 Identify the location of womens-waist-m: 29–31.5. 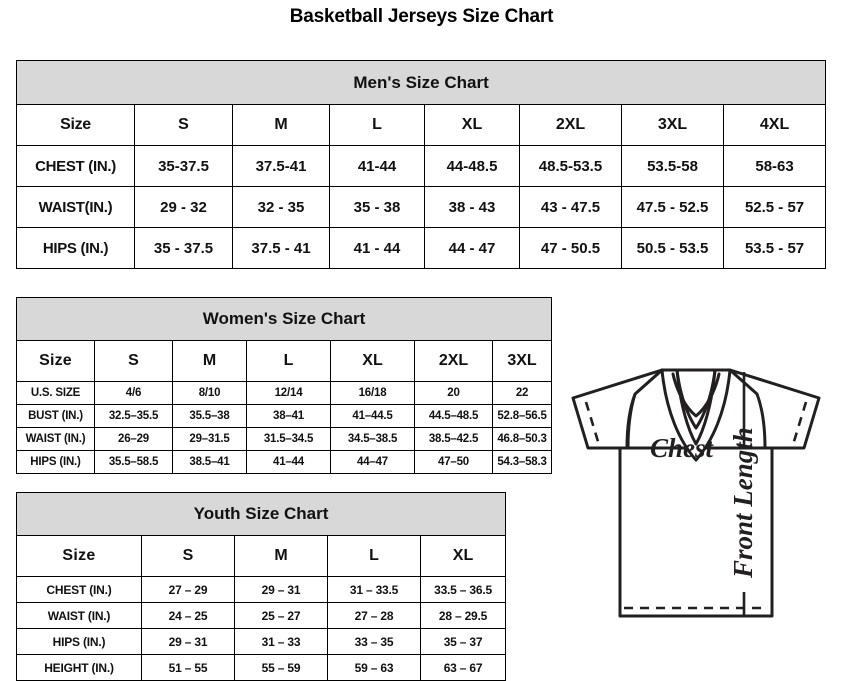
(209, 439).